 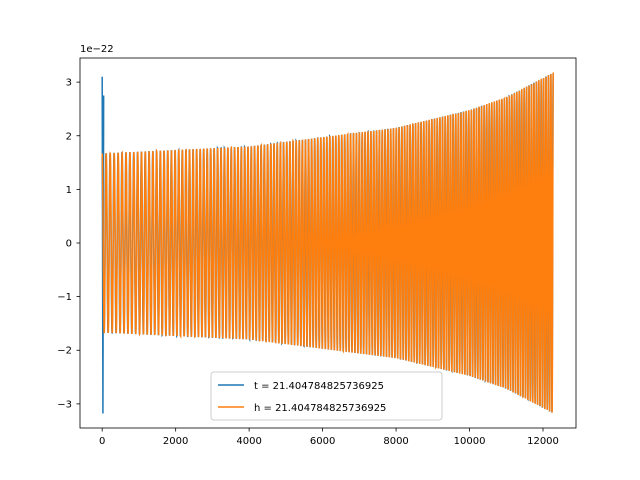 What do you see at coordinates (543, 441) in the screenshot?
I see `x-tick-label: 12000` at bounding box center [543, 441].